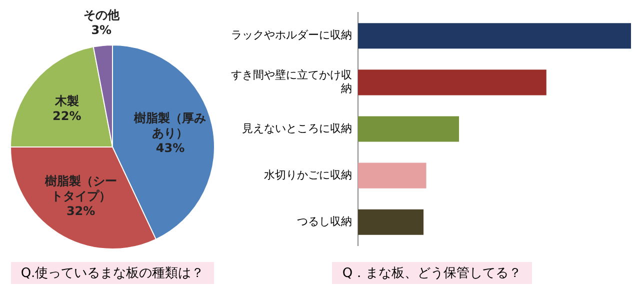 This screenshot has height=286, width=639. I want to click on text: Q．まな板、どう保管してる？, so click(432, 273).